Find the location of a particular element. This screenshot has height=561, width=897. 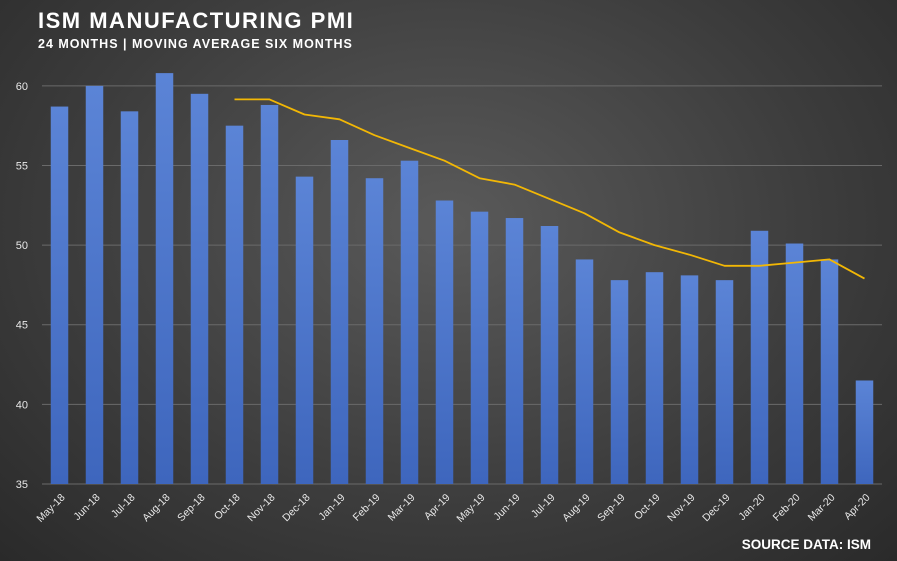

y-tick-label: 35 is located at coordinates (22, 485).